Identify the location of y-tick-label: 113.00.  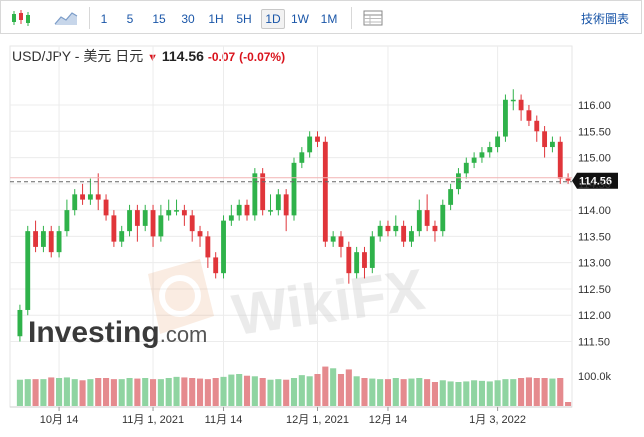
(594, 264).